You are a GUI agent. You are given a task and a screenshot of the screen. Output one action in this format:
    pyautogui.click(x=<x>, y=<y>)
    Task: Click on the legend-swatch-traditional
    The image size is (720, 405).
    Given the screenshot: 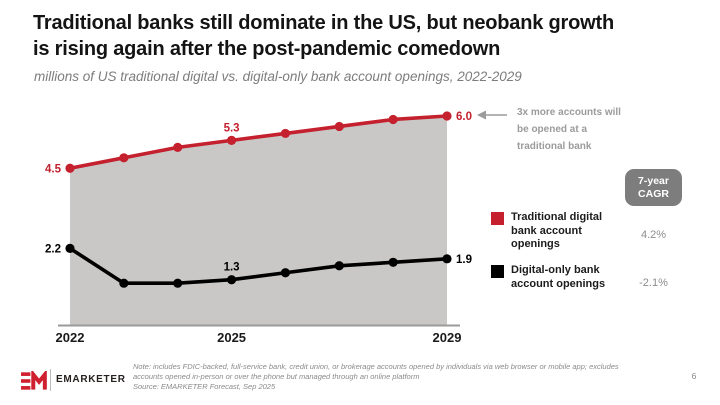 What is the action you would take?
    pyautogui.click(x=497, y=218)
    